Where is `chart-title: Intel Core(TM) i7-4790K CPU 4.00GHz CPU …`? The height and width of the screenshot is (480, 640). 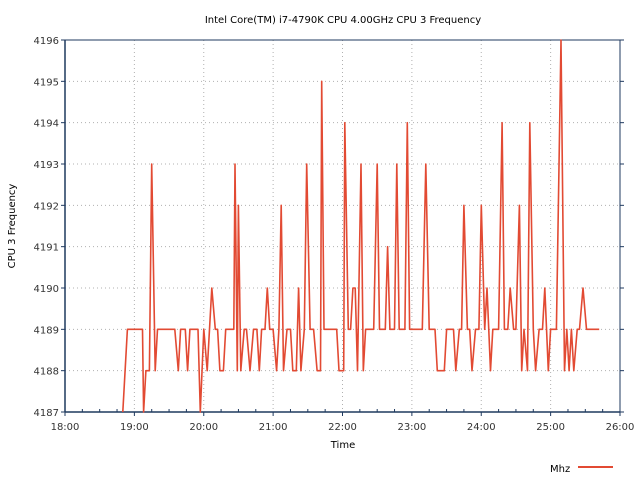
chart-title: Intel Core(TM) i7-4790K CPU 4.00GHz CPU … is located at coordinates (343, 20).